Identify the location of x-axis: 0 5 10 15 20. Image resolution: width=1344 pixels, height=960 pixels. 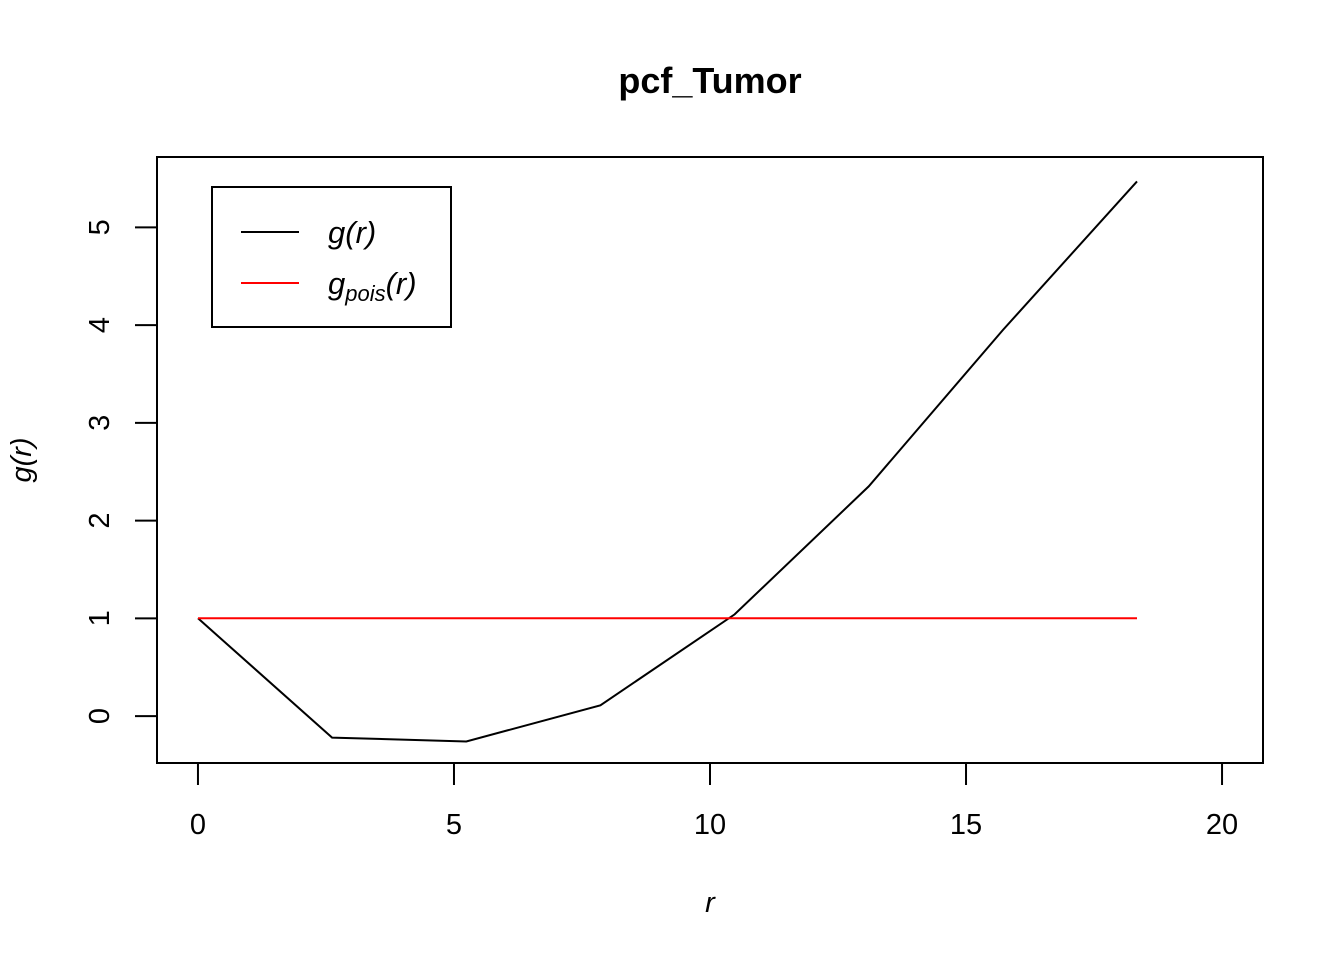
(714, 801).